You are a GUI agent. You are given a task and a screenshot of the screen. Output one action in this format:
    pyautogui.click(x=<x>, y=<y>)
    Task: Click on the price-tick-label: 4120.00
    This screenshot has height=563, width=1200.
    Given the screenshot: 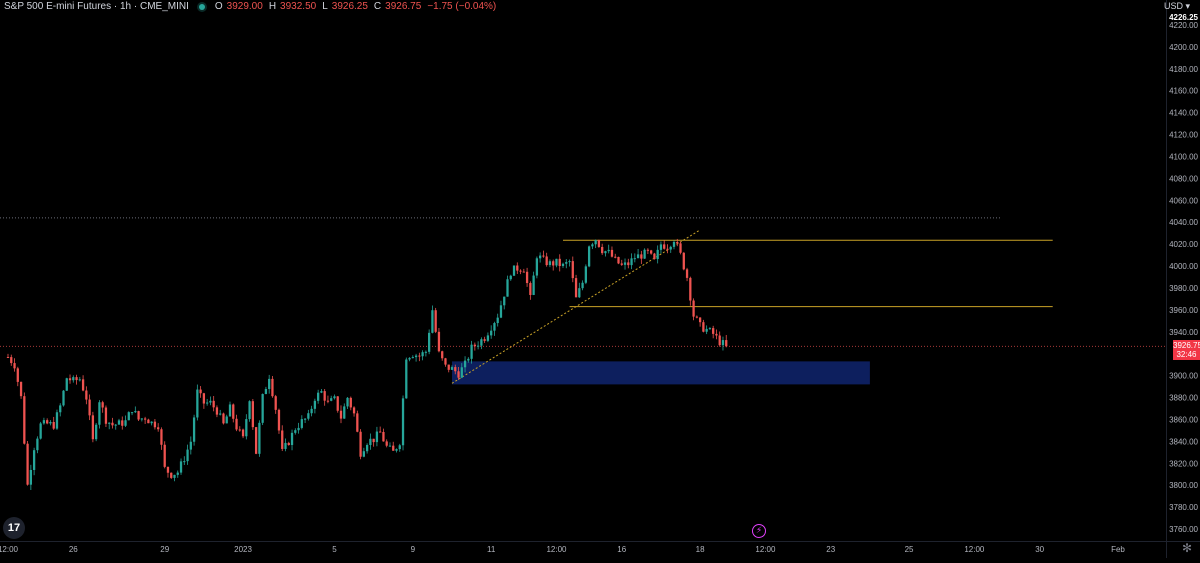 What is the action you would take?
    pyautogui.click(x=1183, y=135)
    